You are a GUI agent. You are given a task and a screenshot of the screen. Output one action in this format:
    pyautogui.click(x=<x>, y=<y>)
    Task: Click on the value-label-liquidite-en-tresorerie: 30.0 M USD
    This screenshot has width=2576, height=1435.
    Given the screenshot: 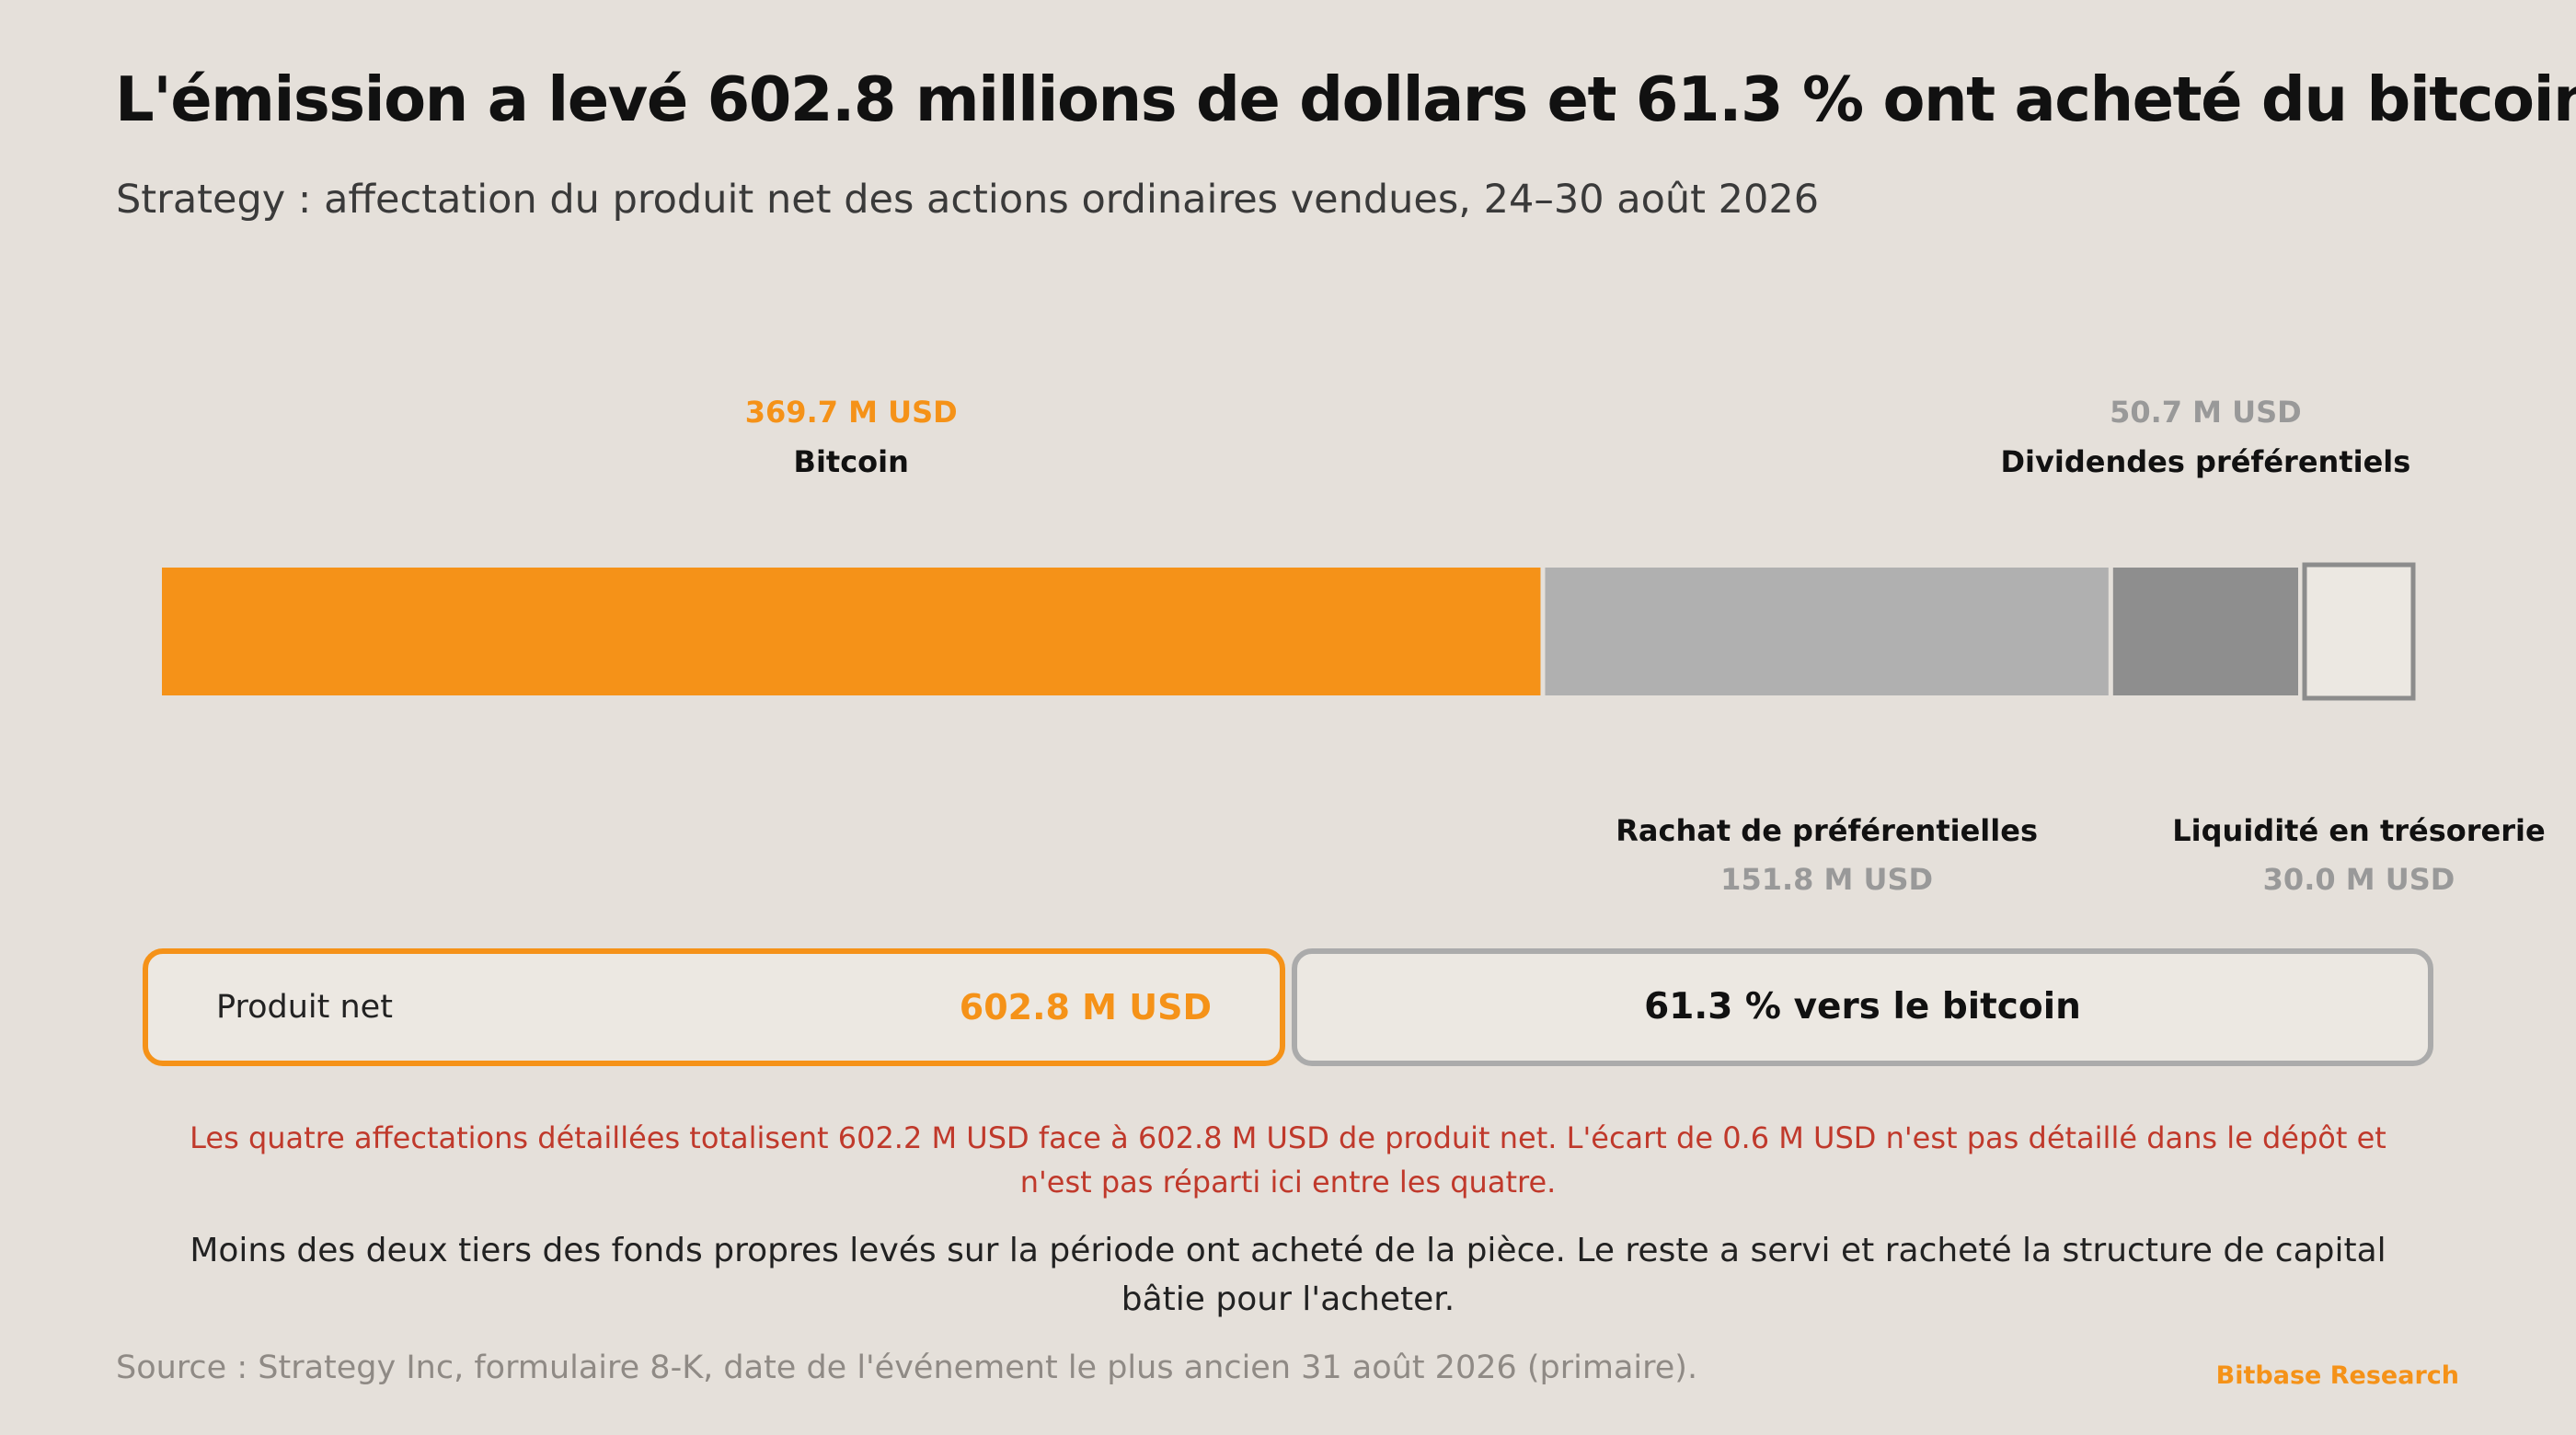 What is the action you would take?
    pyautogui.click(x=2359, y=879)
    